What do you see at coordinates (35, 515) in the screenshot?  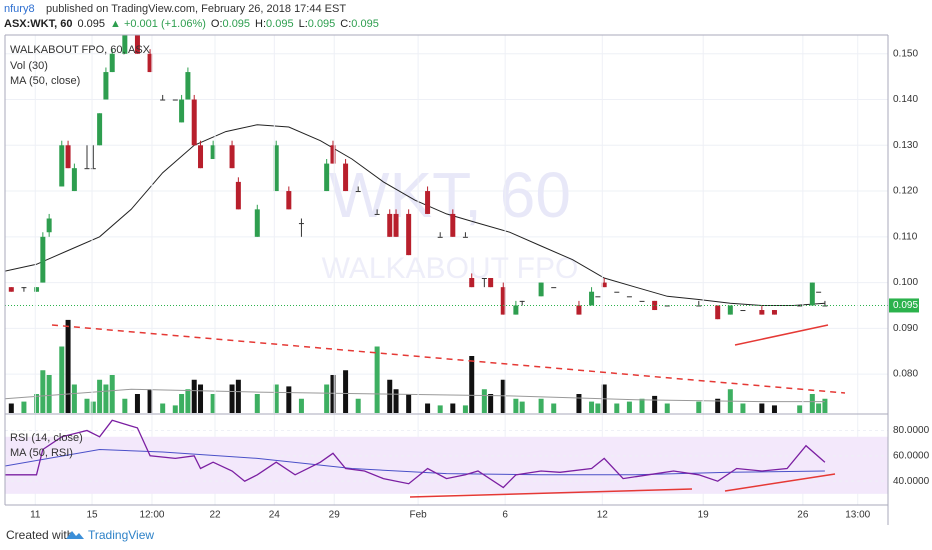 I see `x-tick-label: 11` at bounding box center [35, 515].